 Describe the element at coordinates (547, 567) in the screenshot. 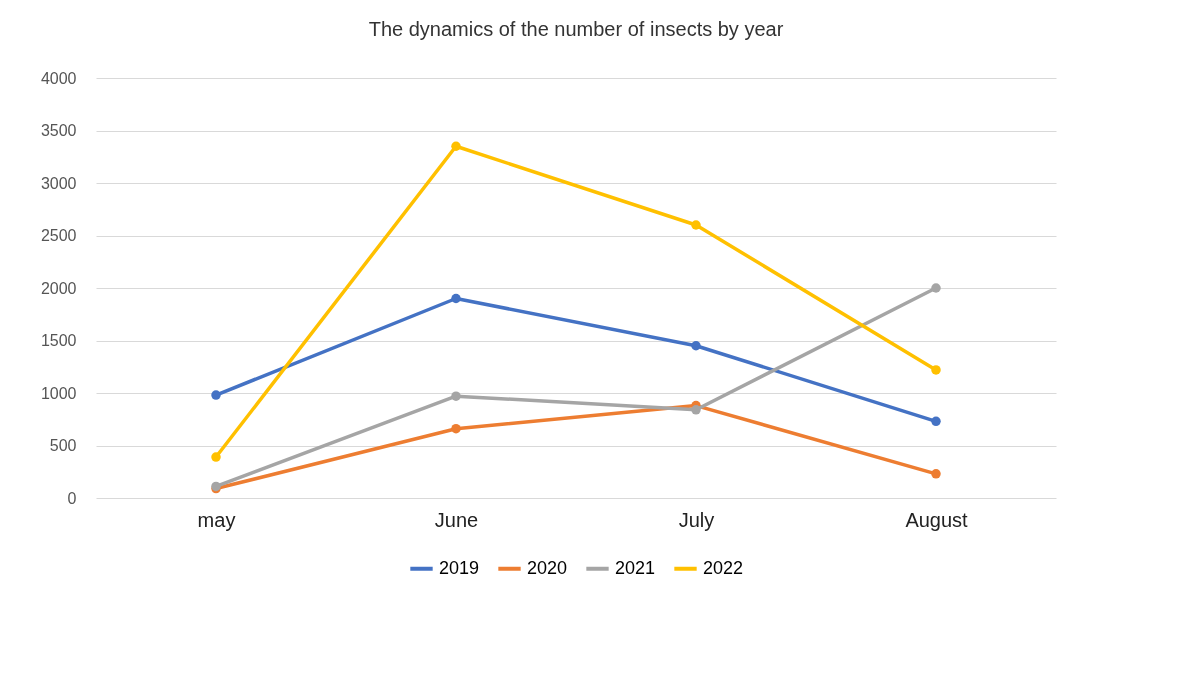

I see `legend-label: 2020` at that location.